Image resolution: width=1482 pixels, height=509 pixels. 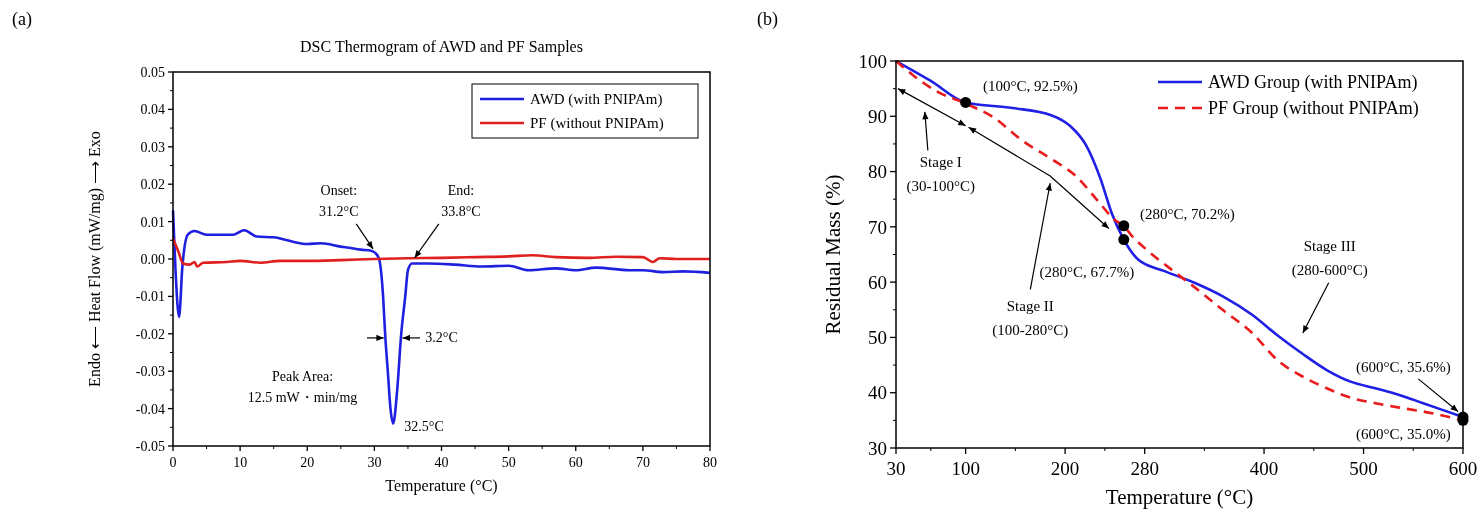 I want to click on y-tick-label: 40, so click(x=877, y=393).